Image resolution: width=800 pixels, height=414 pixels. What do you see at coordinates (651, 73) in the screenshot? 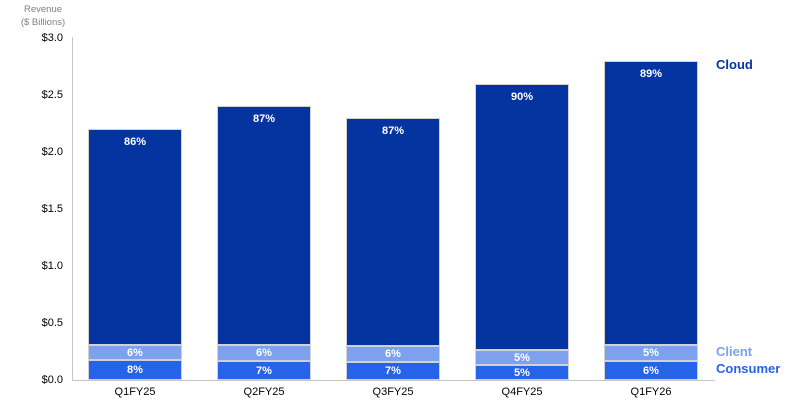
I see `bar-segment-percent-label: 89%` at bounding box center [651, 73].